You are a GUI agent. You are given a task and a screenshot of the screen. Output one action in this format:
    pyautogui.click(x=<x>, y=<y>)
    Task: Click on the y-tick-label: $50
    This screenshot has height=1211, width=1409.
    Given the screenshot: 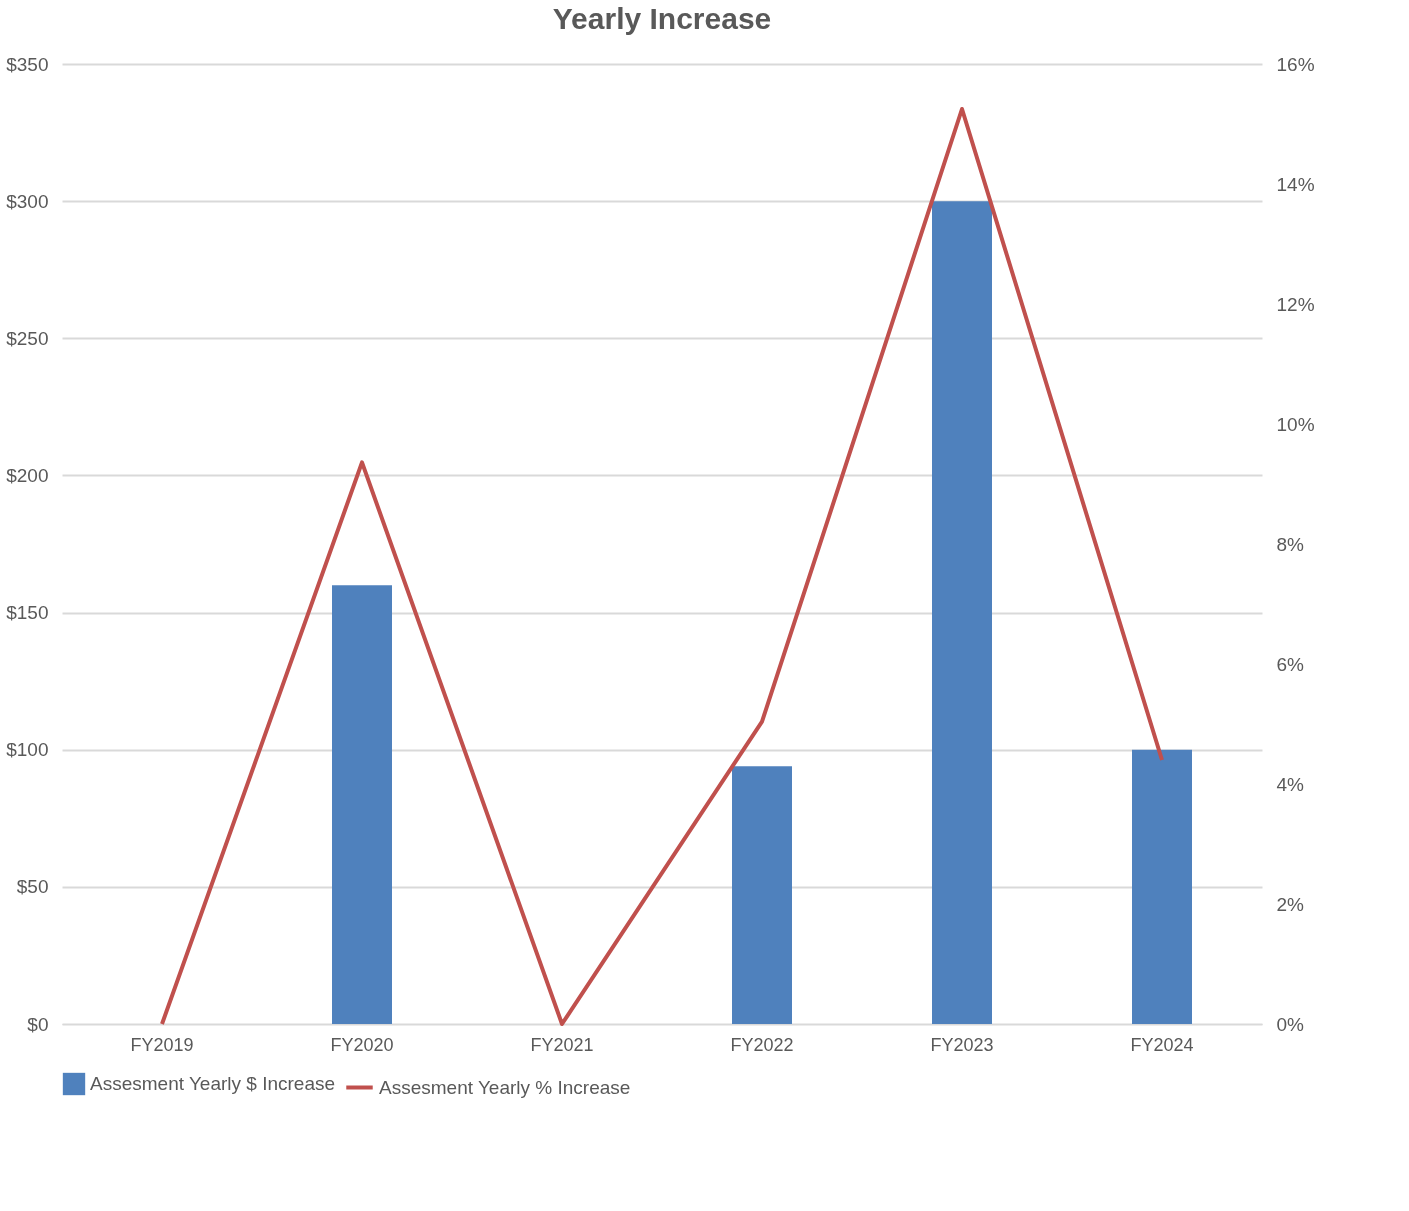 What is the action you would take?
    pyautogui.click(x=32, y=887)
    